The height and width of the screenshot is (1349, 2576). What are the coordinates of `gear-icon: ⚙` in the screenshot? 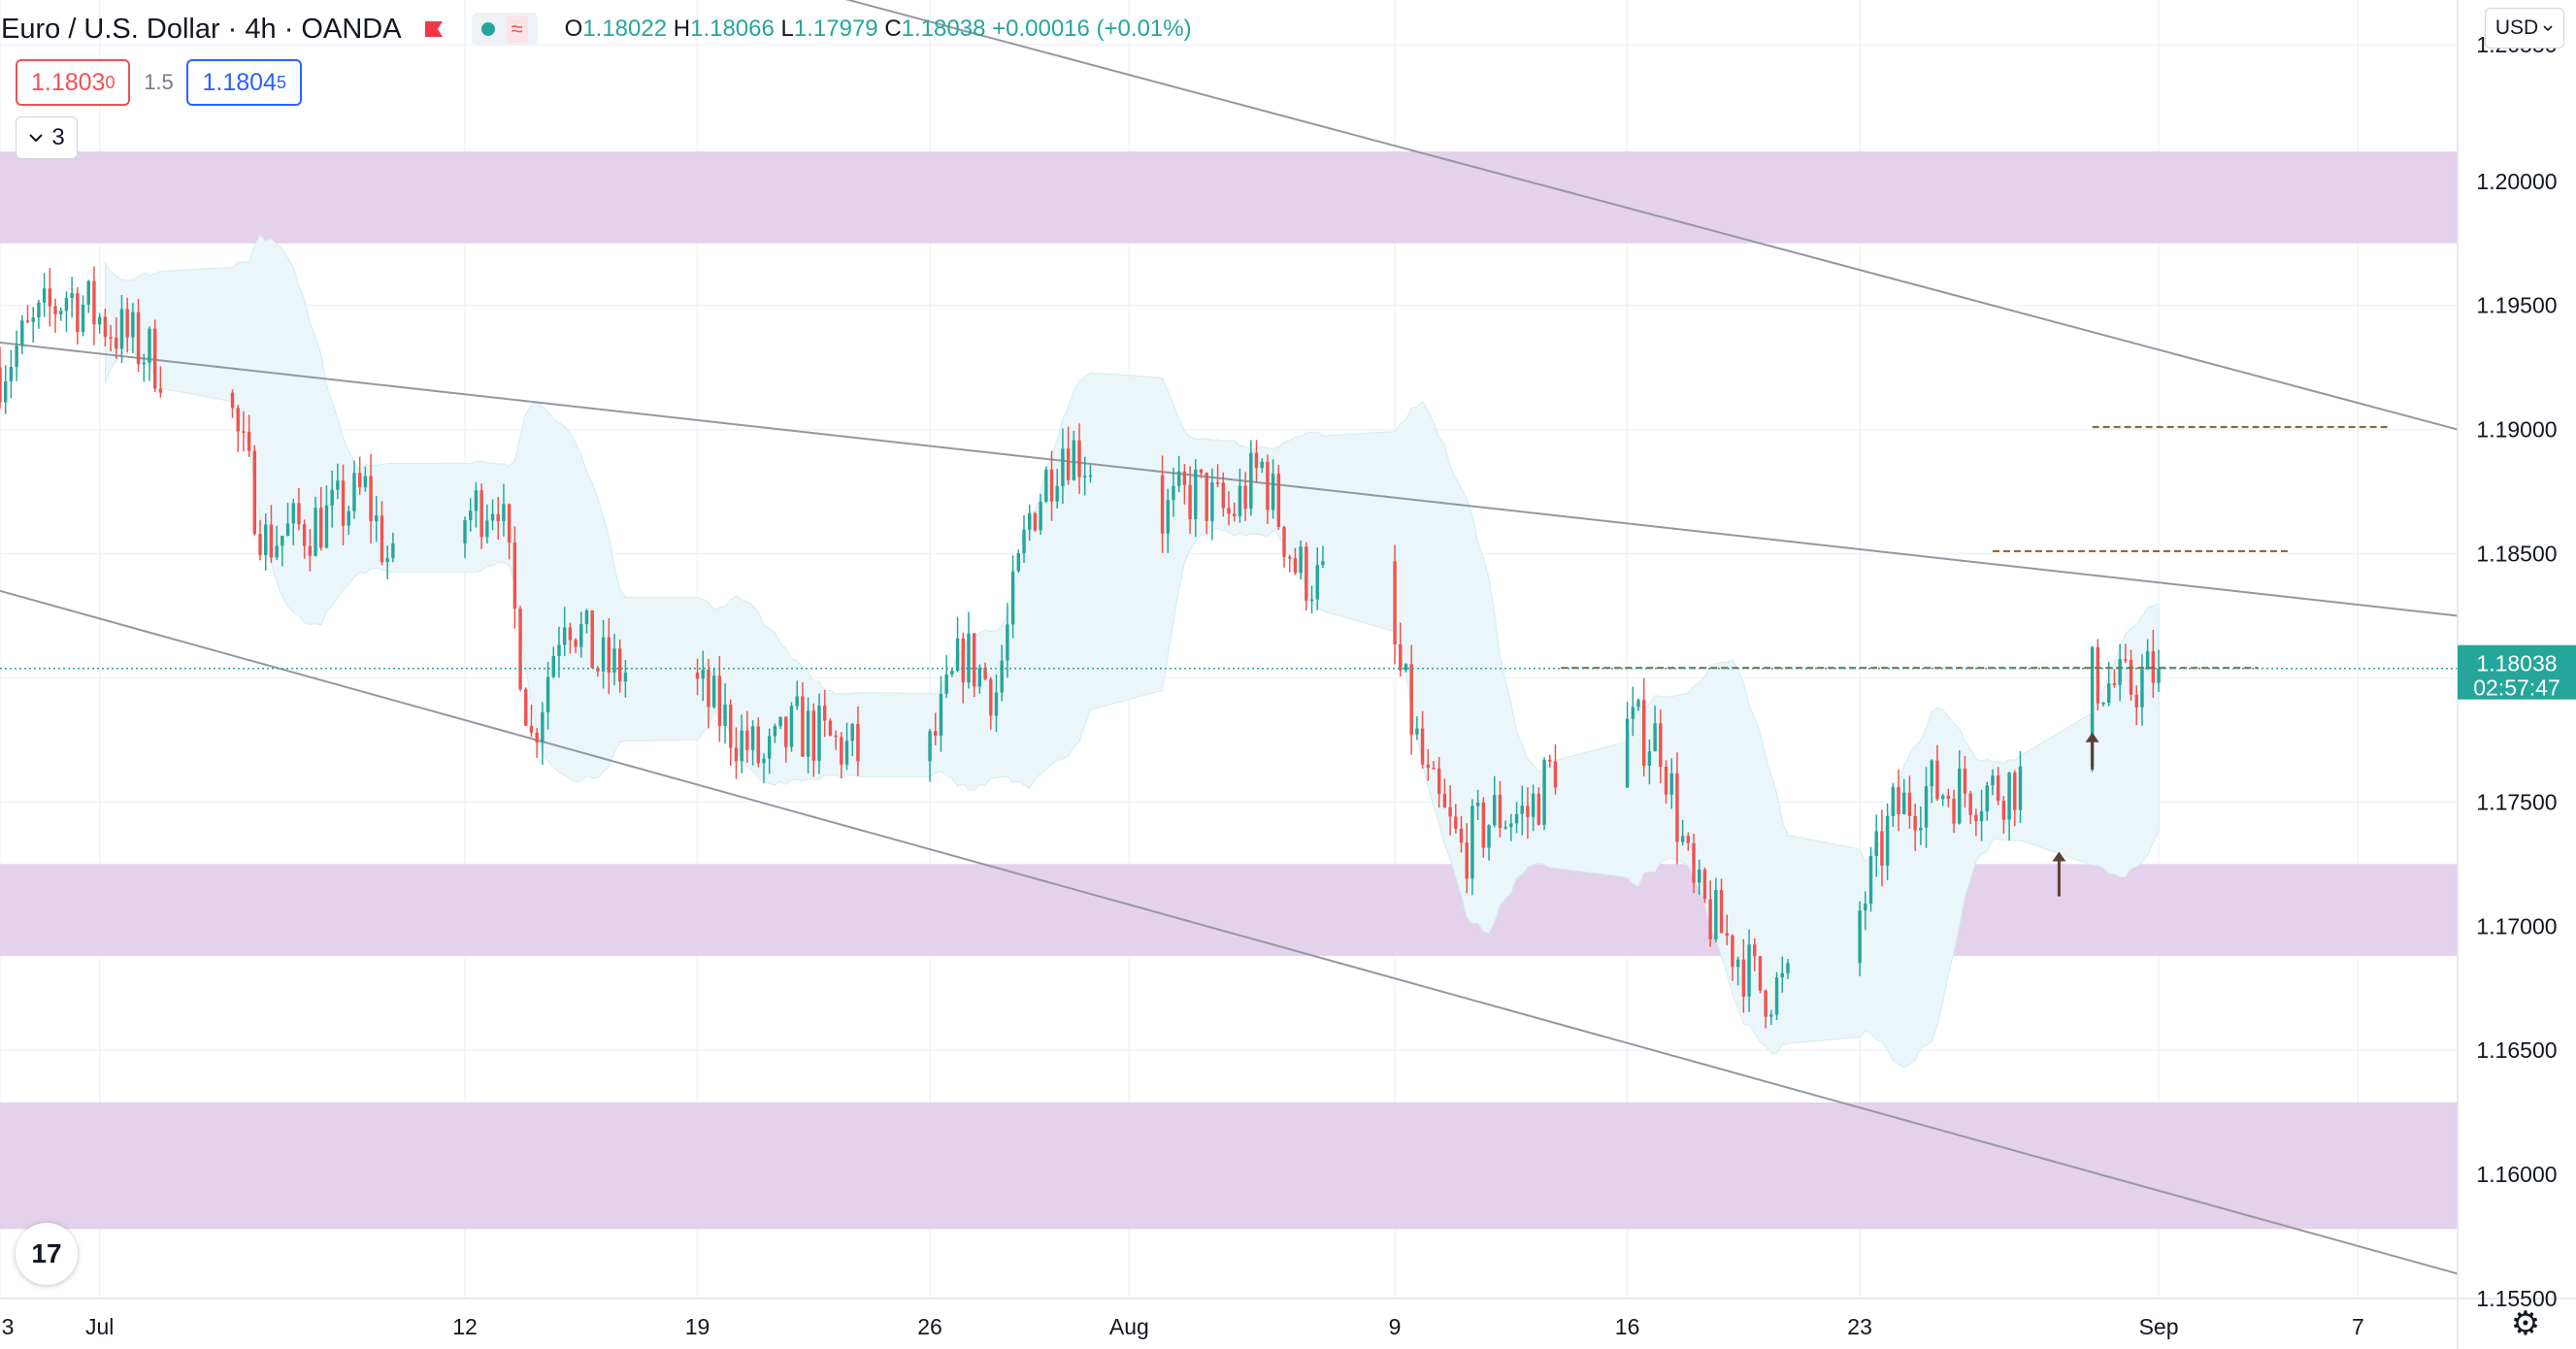 It's located at (2525, 1323).